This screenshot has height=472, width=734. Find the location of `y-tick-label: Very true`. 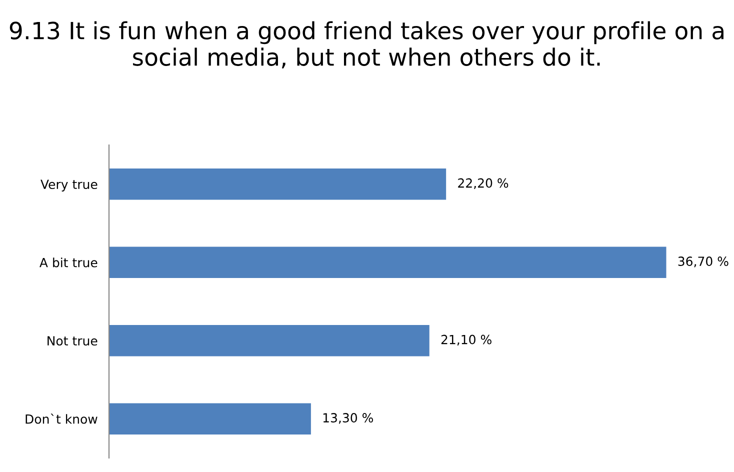

y-tick-label: Very true is located at coordinates (69, 186).